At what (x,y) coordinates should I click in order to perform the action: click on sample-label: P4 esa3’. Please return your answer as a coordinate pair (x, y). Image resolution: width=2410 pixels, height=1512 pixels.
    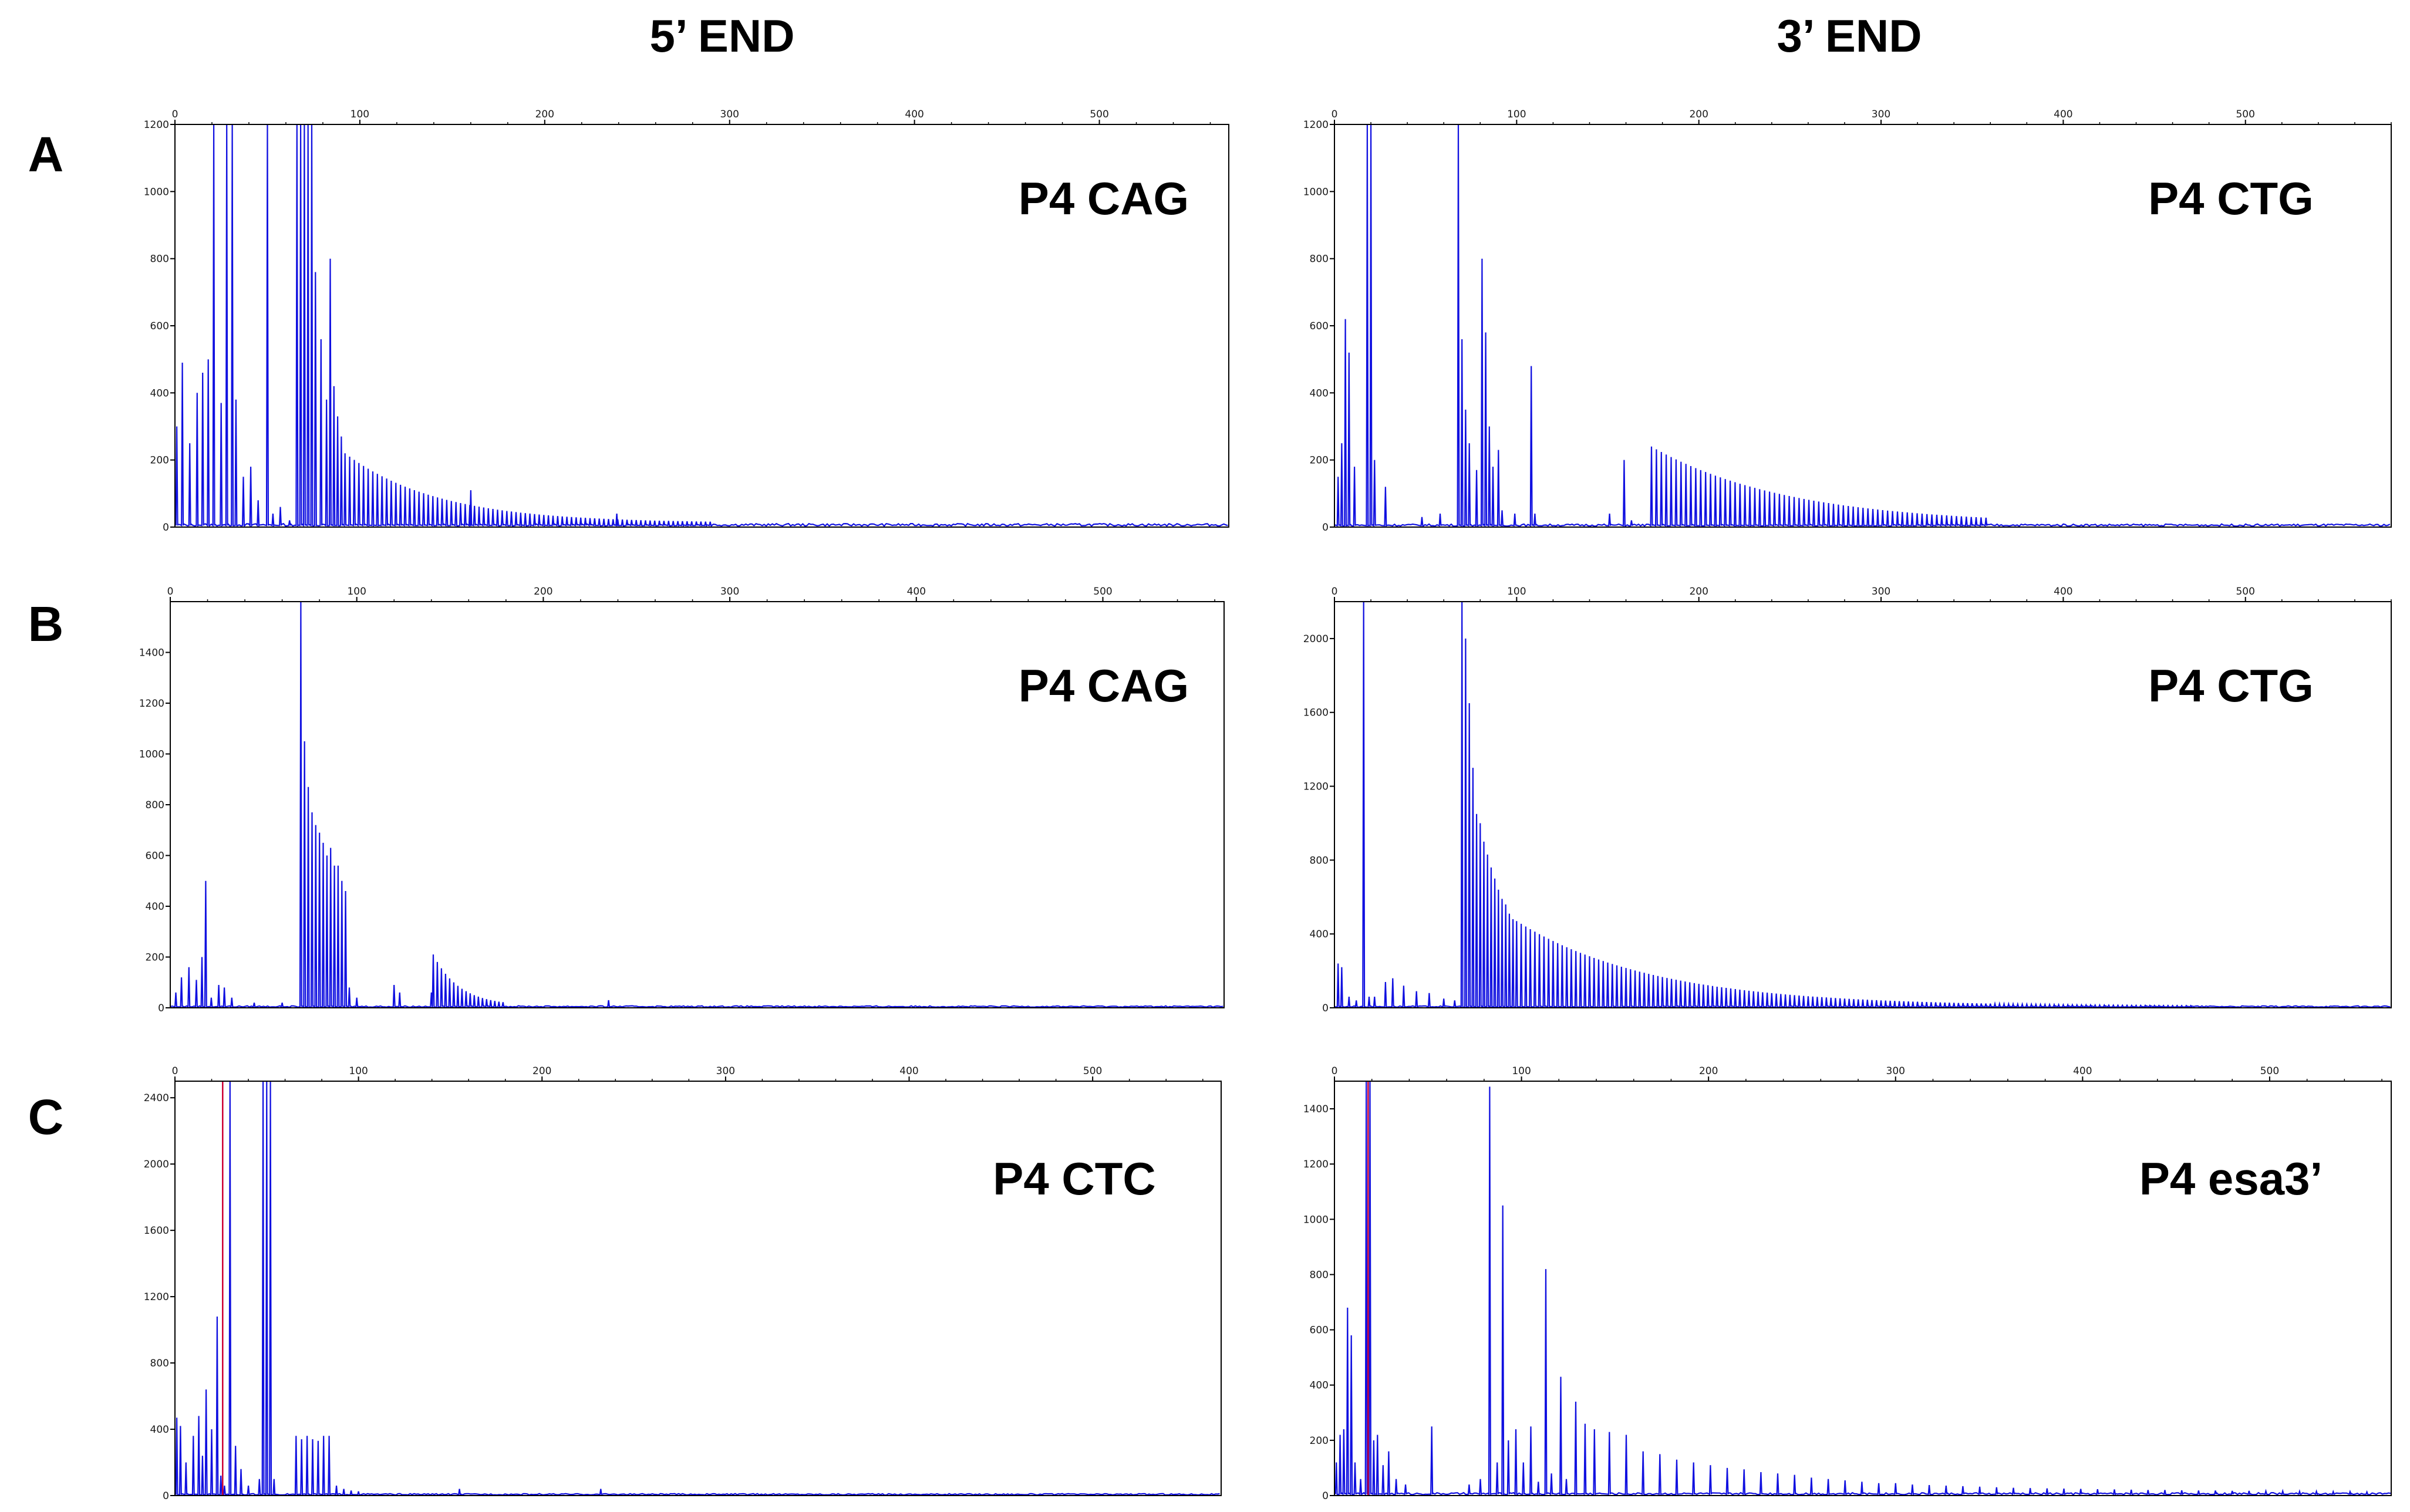
    Looking at the image, I should click on (2231, 1178).